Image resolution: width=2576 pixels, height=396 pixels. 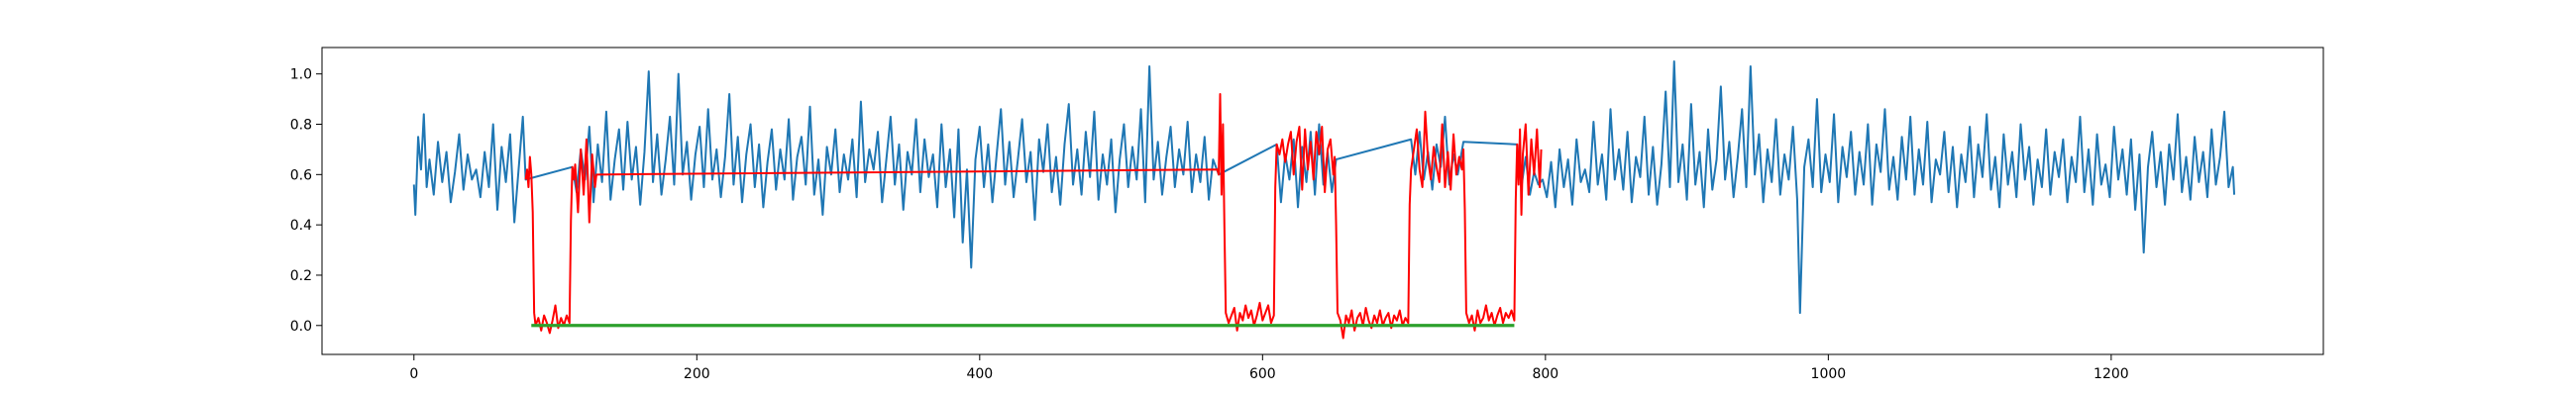 What do you see at coordinates (301, 327) in the screenshot?
I see `y-tick-label: 0.0` at bounding box center [301, 327].